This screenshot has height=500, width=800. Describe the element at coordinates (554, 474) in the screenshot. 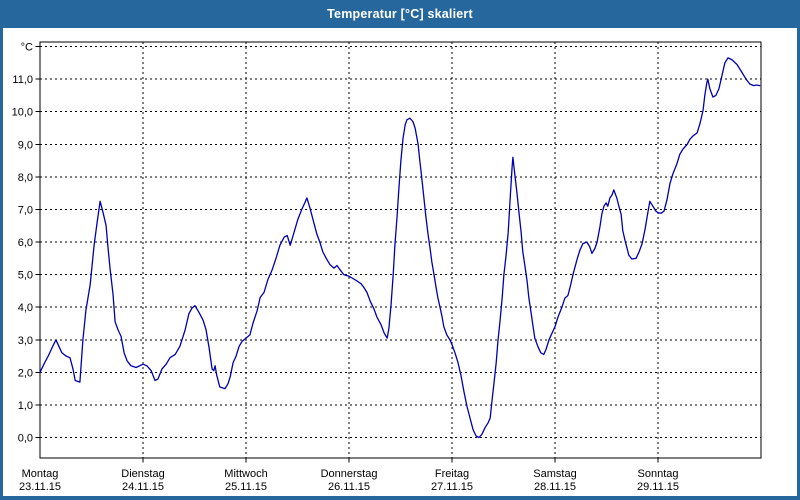

I see `x-axis-weekday-label: Samstag` at that location.